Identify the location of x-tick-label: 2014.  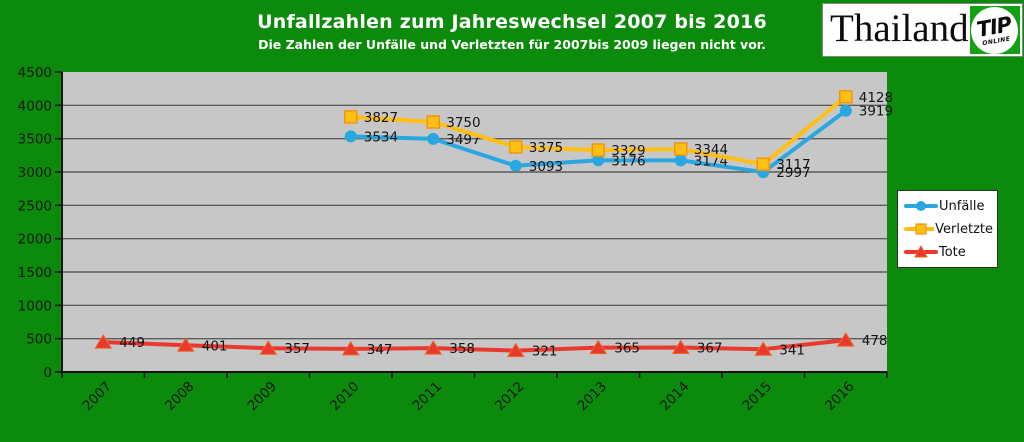
(675, 397).